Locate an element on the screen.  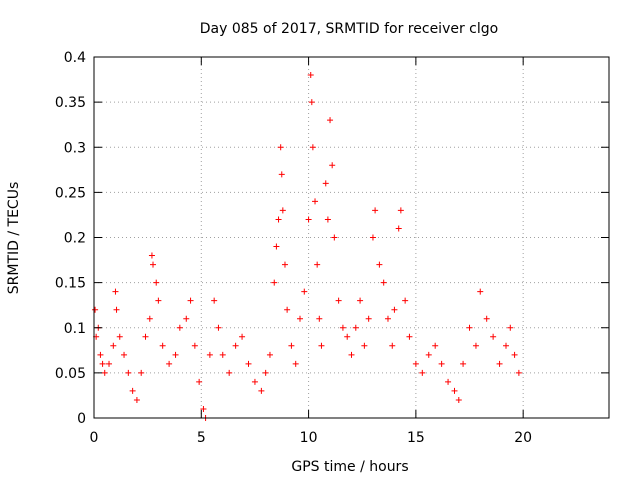
x-tick-label: 15 is located at coordinates (416, 438).